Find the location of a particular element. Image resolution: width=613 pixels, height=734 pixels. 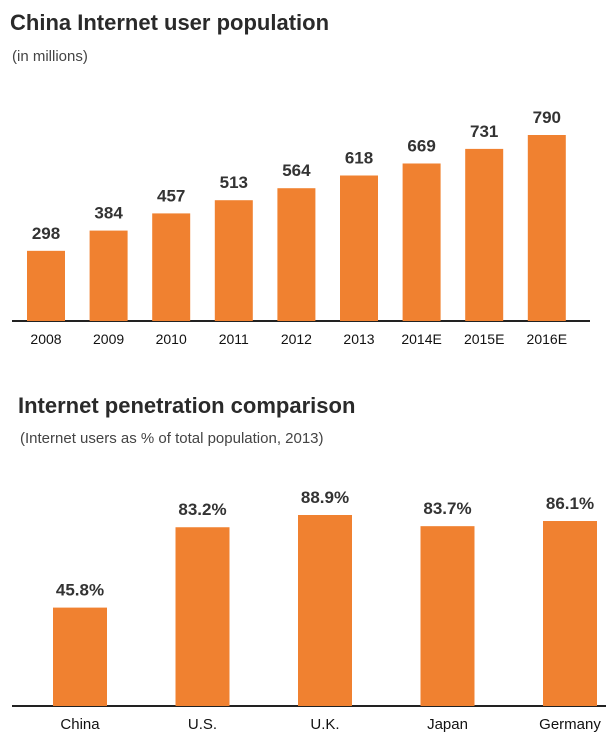

value-label: 83.7% is located at coordinates (447, 508).